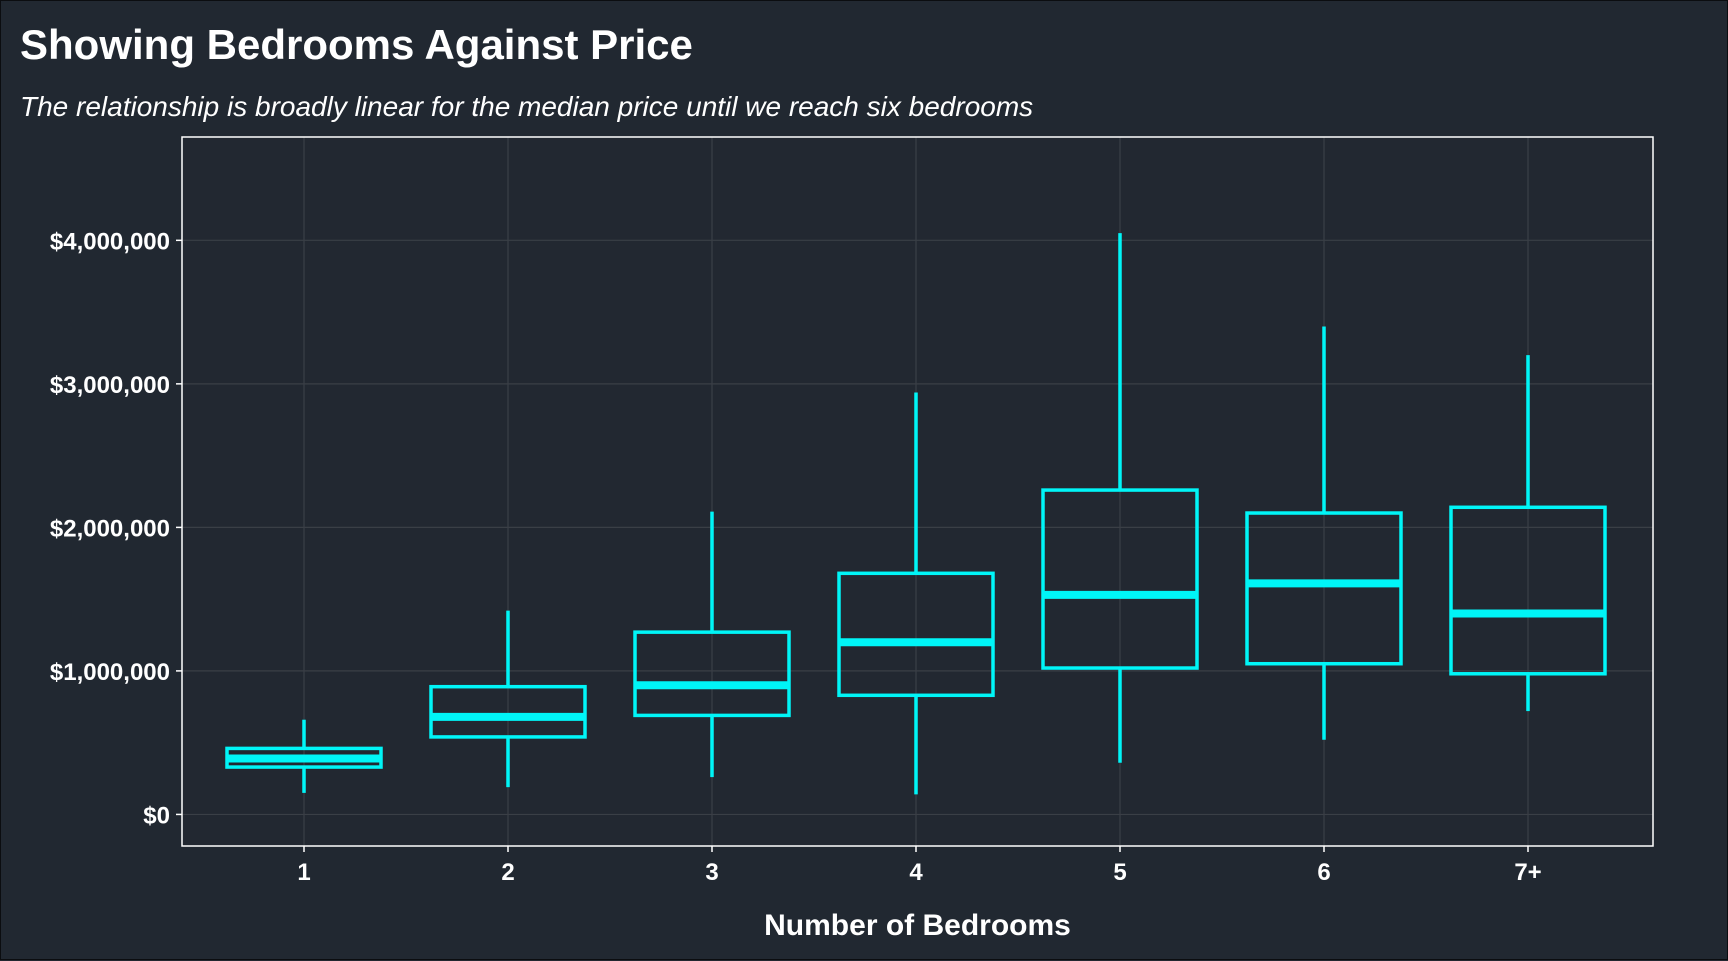 Image resolution: width=1728 pixels, height=961 pixels. I want to click on y-tick-label: $2,000,000, so click(110, 528).